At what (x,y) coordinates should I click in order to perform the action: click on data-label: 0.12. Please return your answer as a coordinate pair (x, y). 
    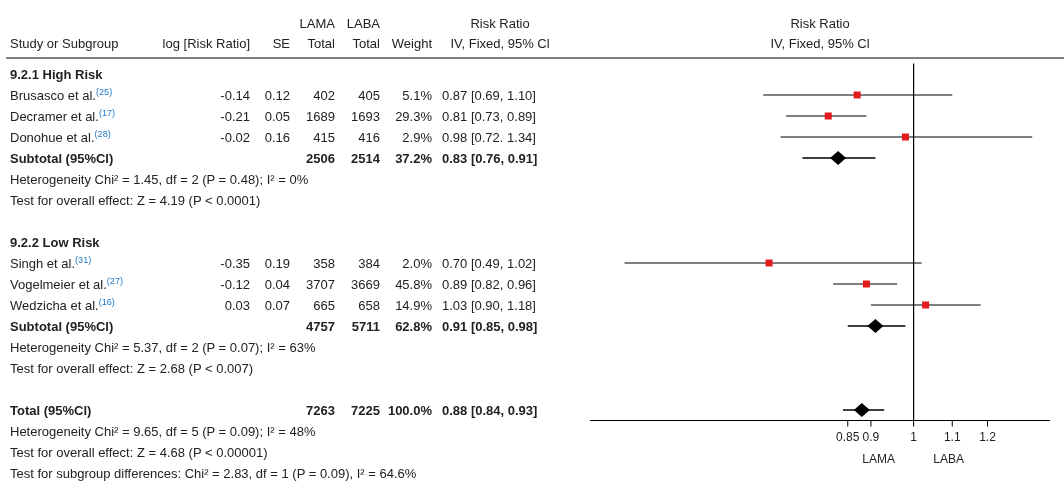
    Looking at the image, I should click on (277, 95).